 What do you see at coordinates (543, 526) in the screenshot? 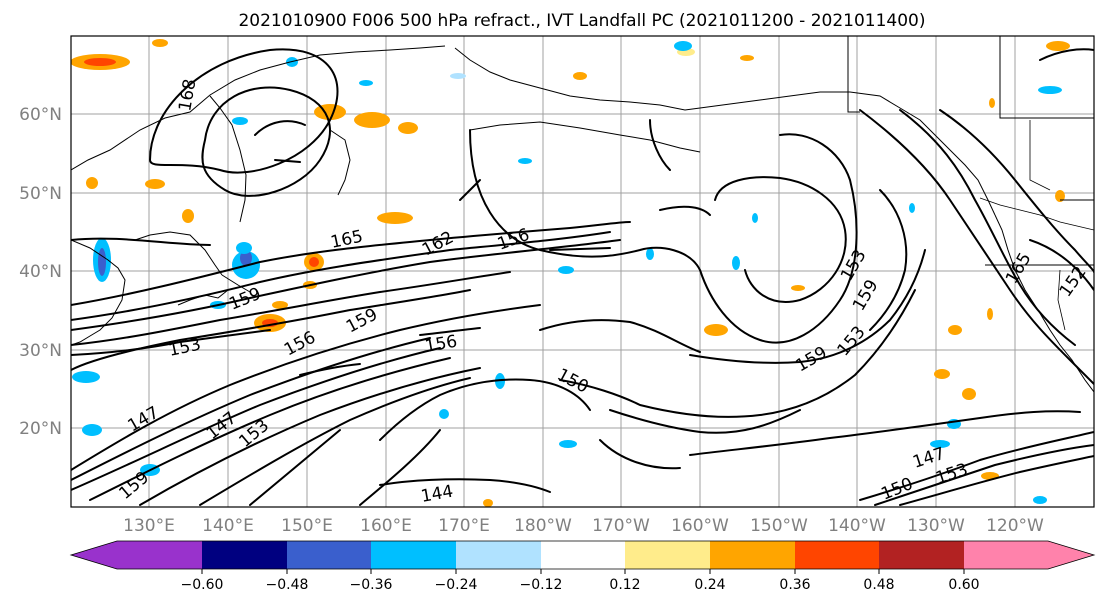
I see `lon-tick-label: 180°W` at bounding box center [543, 526].